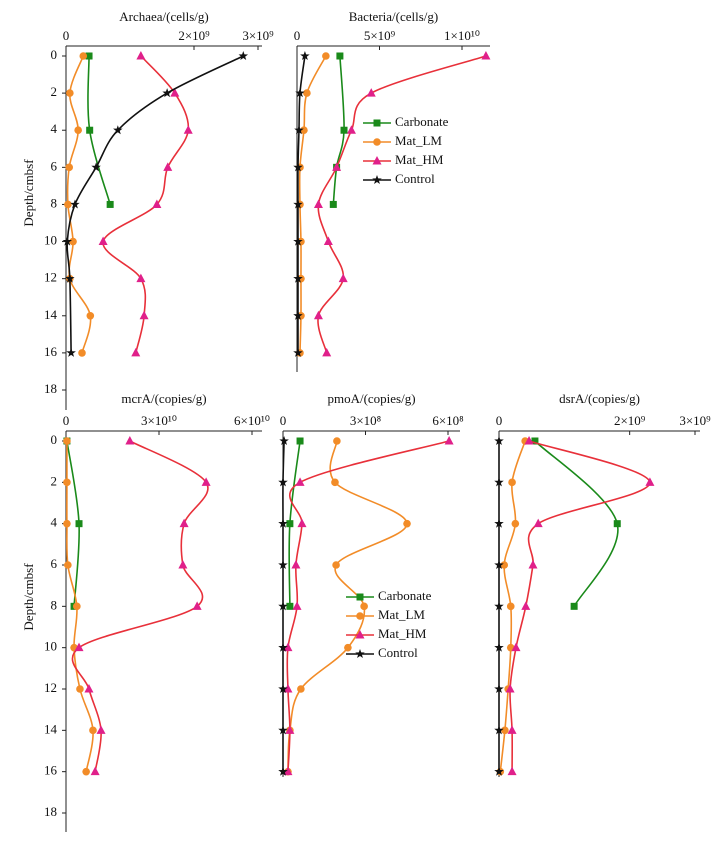 The image size is (722, 842). What do you see at coordinates (448, 420) in the screenshot?
I see `x-tick-label: 6×10⁸` at bounding box center [448, 420].